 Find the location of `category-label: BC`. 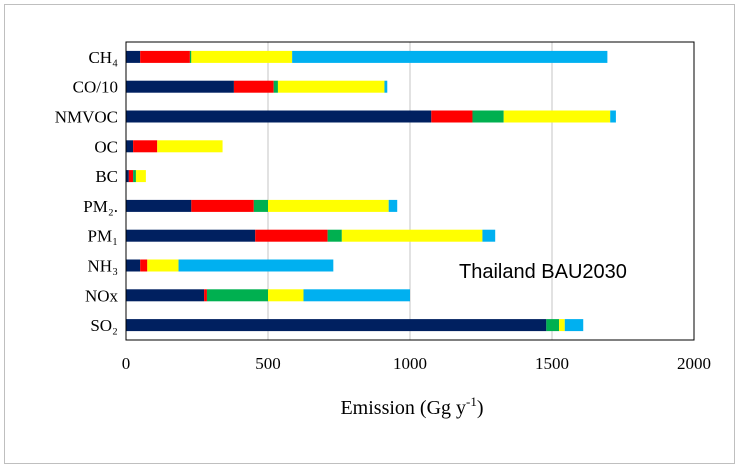

category-label: BC is located at coordinates (106, 176).